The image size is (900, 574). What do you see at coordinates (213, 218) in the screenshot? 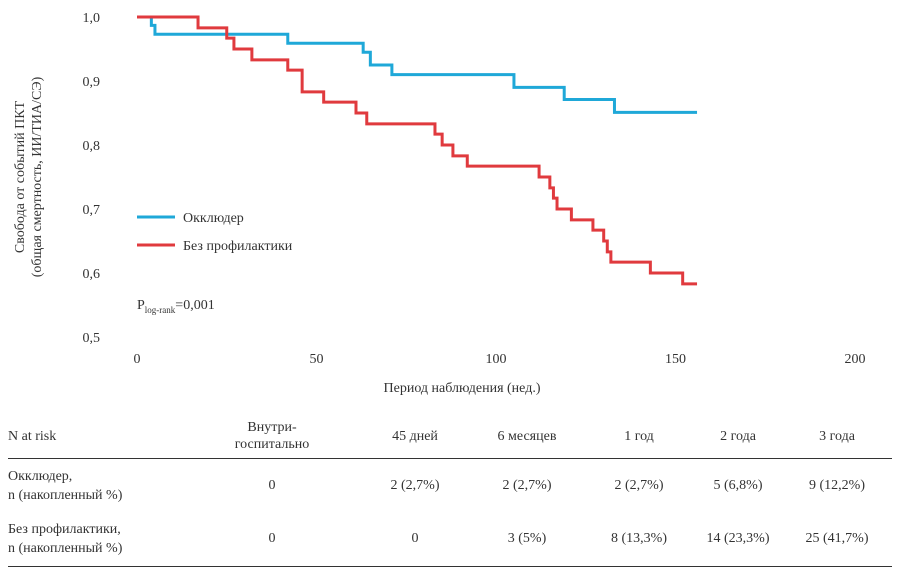
I see `legend-label-1: Окклюдер` at bounding box center [213, 218].